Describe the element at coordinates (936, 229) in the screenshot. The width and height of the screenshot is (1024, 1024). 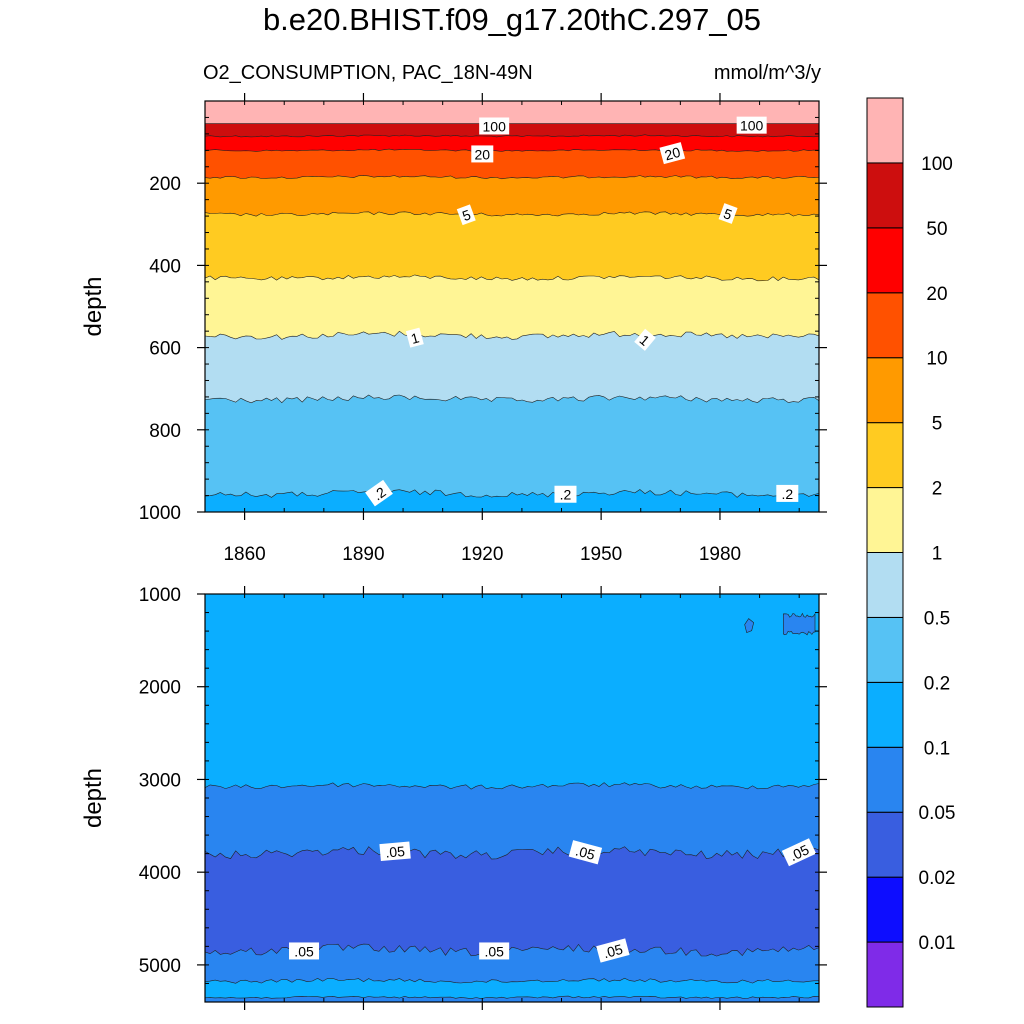
I see `colorbar-label: 50` at that location.